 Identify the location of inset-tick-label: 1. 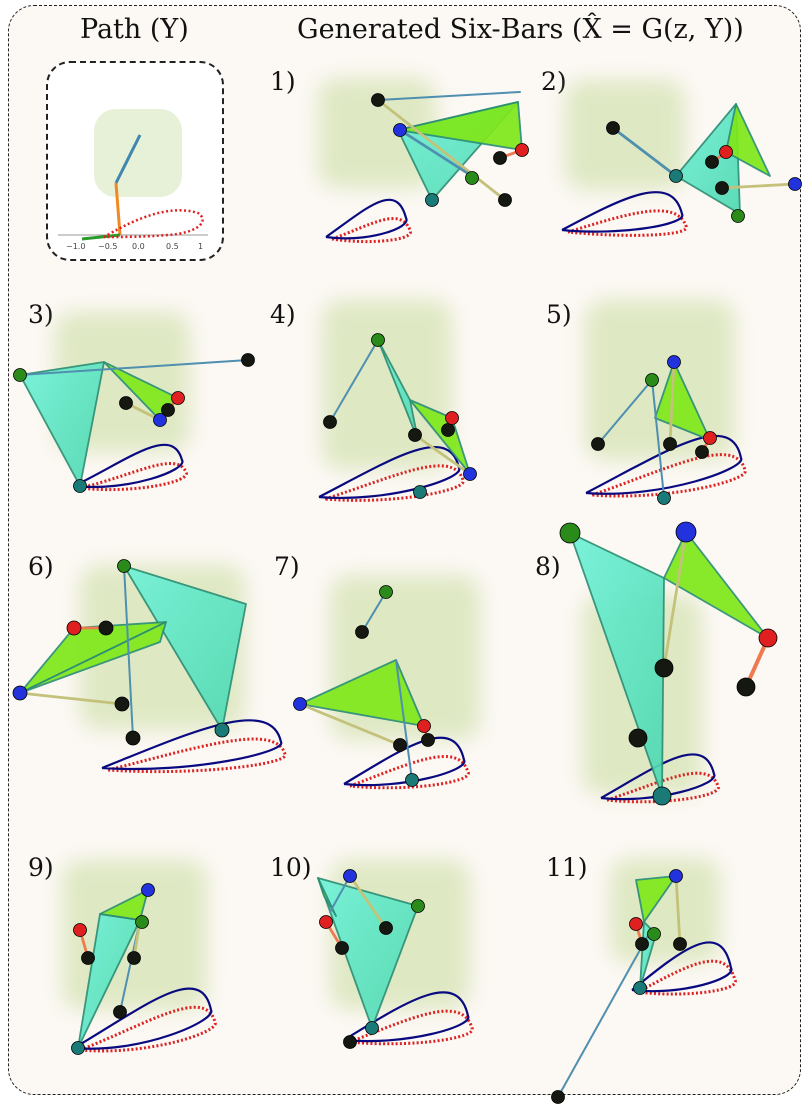
(200, 246).